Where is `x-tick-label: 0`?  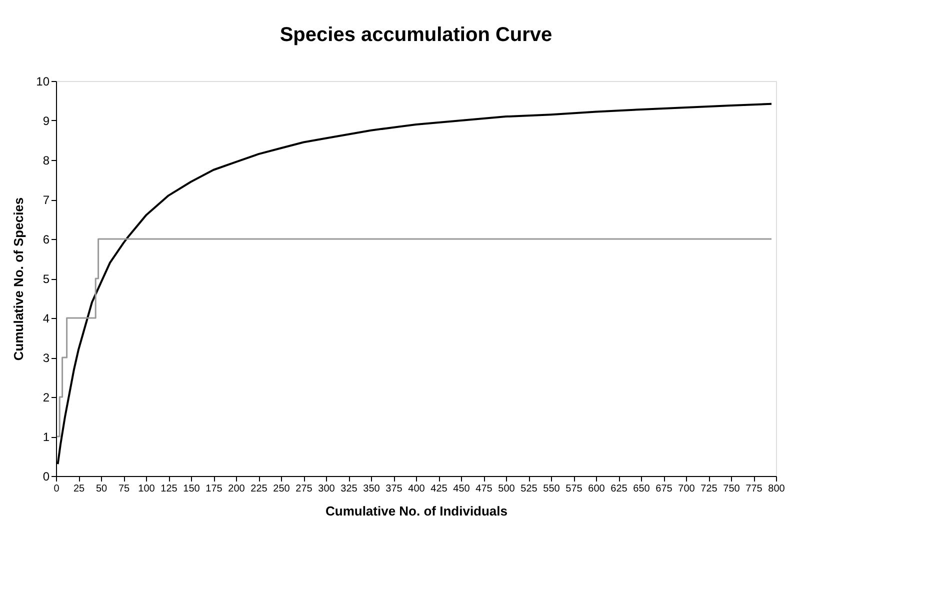
x-tick-label: 0 is located at coordinates (57, 489).